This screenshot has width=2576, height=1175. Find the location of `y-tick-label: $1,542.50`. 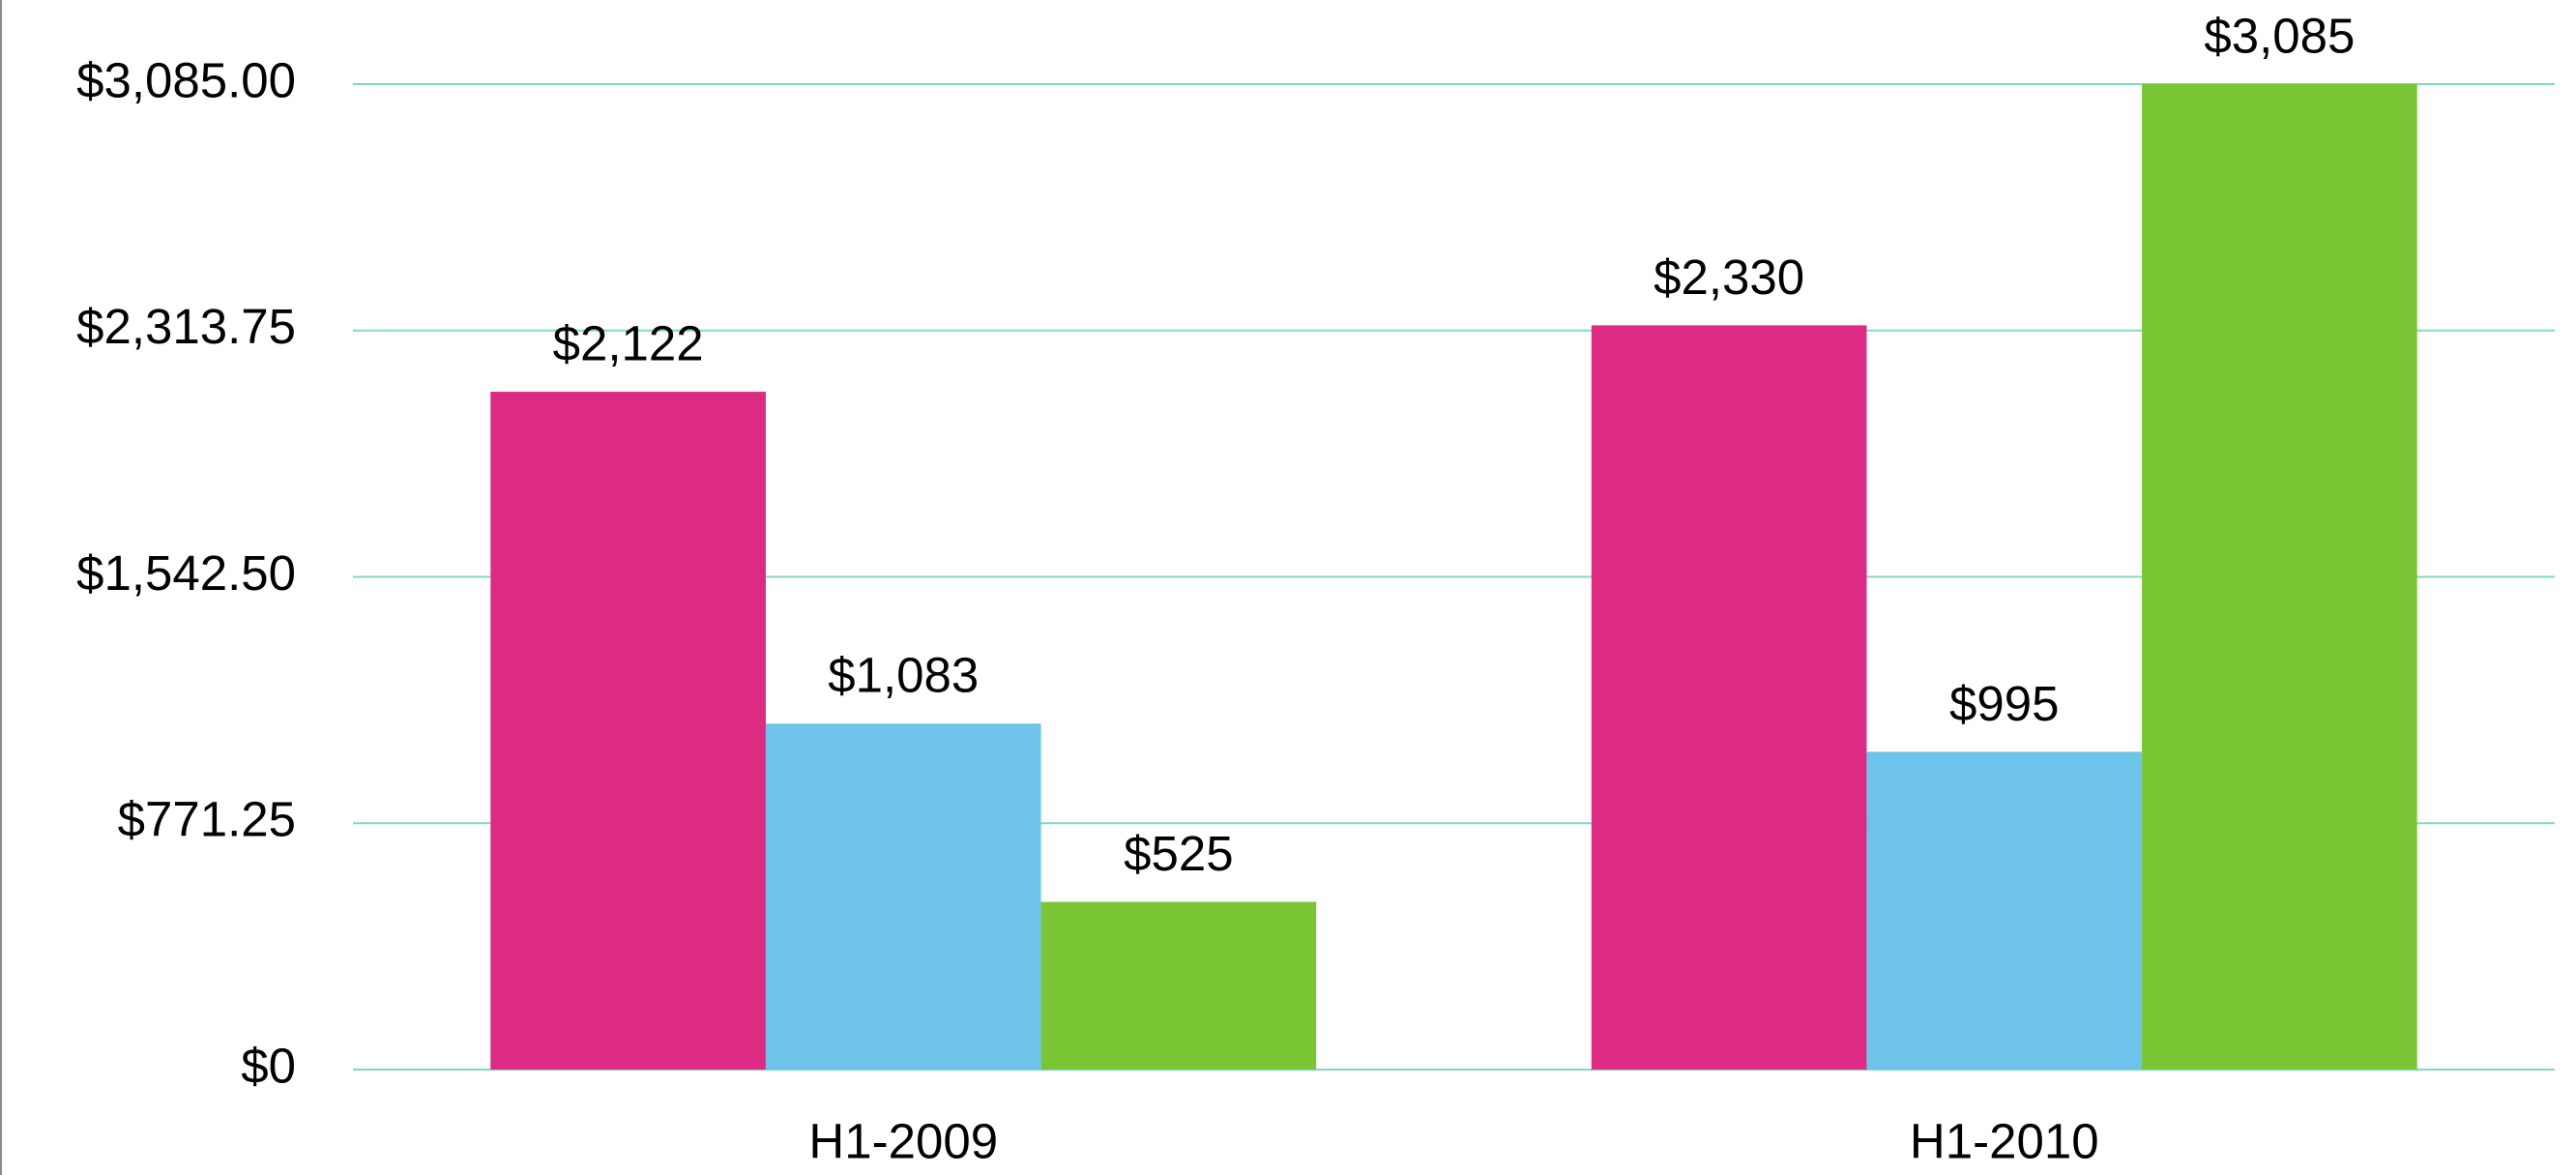

y-tick-label: $1,542.50 is located at coordinates (186, 573).